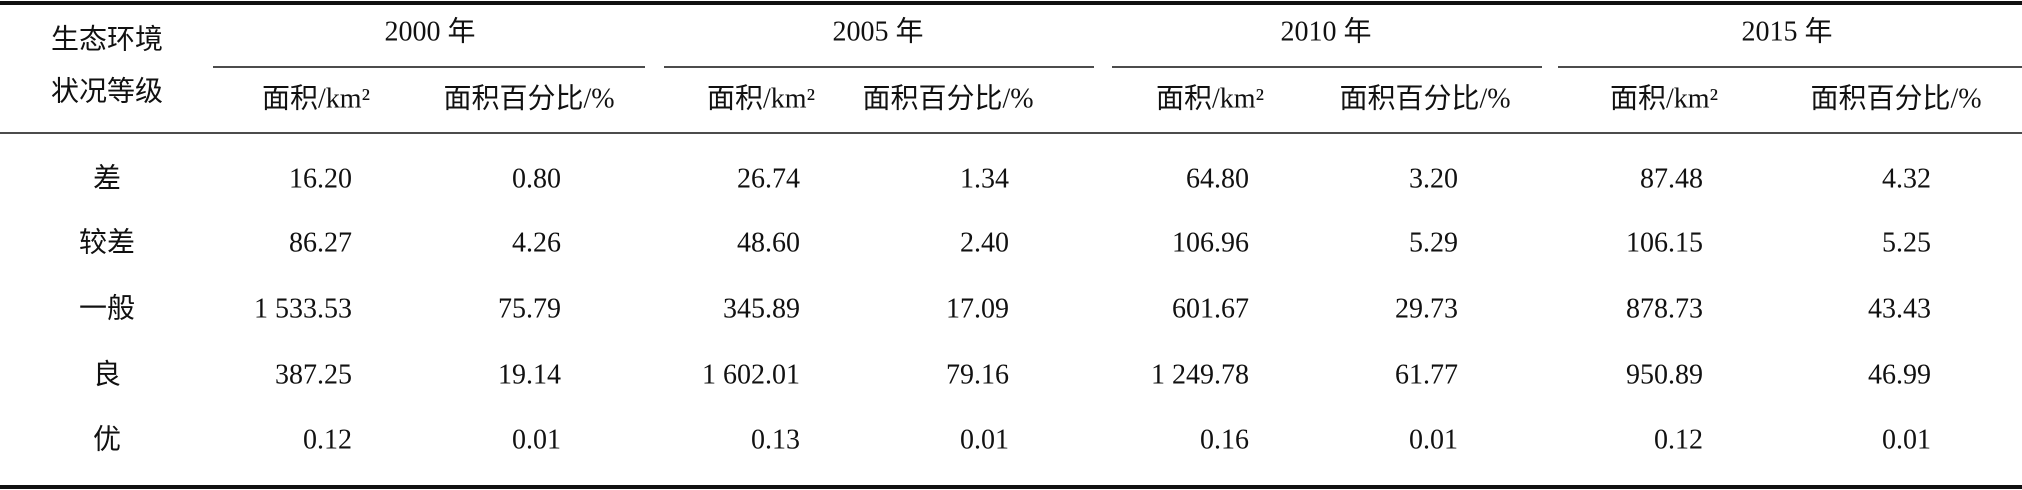 The image size is (2022, 490). What do you see at coordinates (429, 31) in the screenshot?
I see `year-header: 2000 年` at bounding box center [429, 31].